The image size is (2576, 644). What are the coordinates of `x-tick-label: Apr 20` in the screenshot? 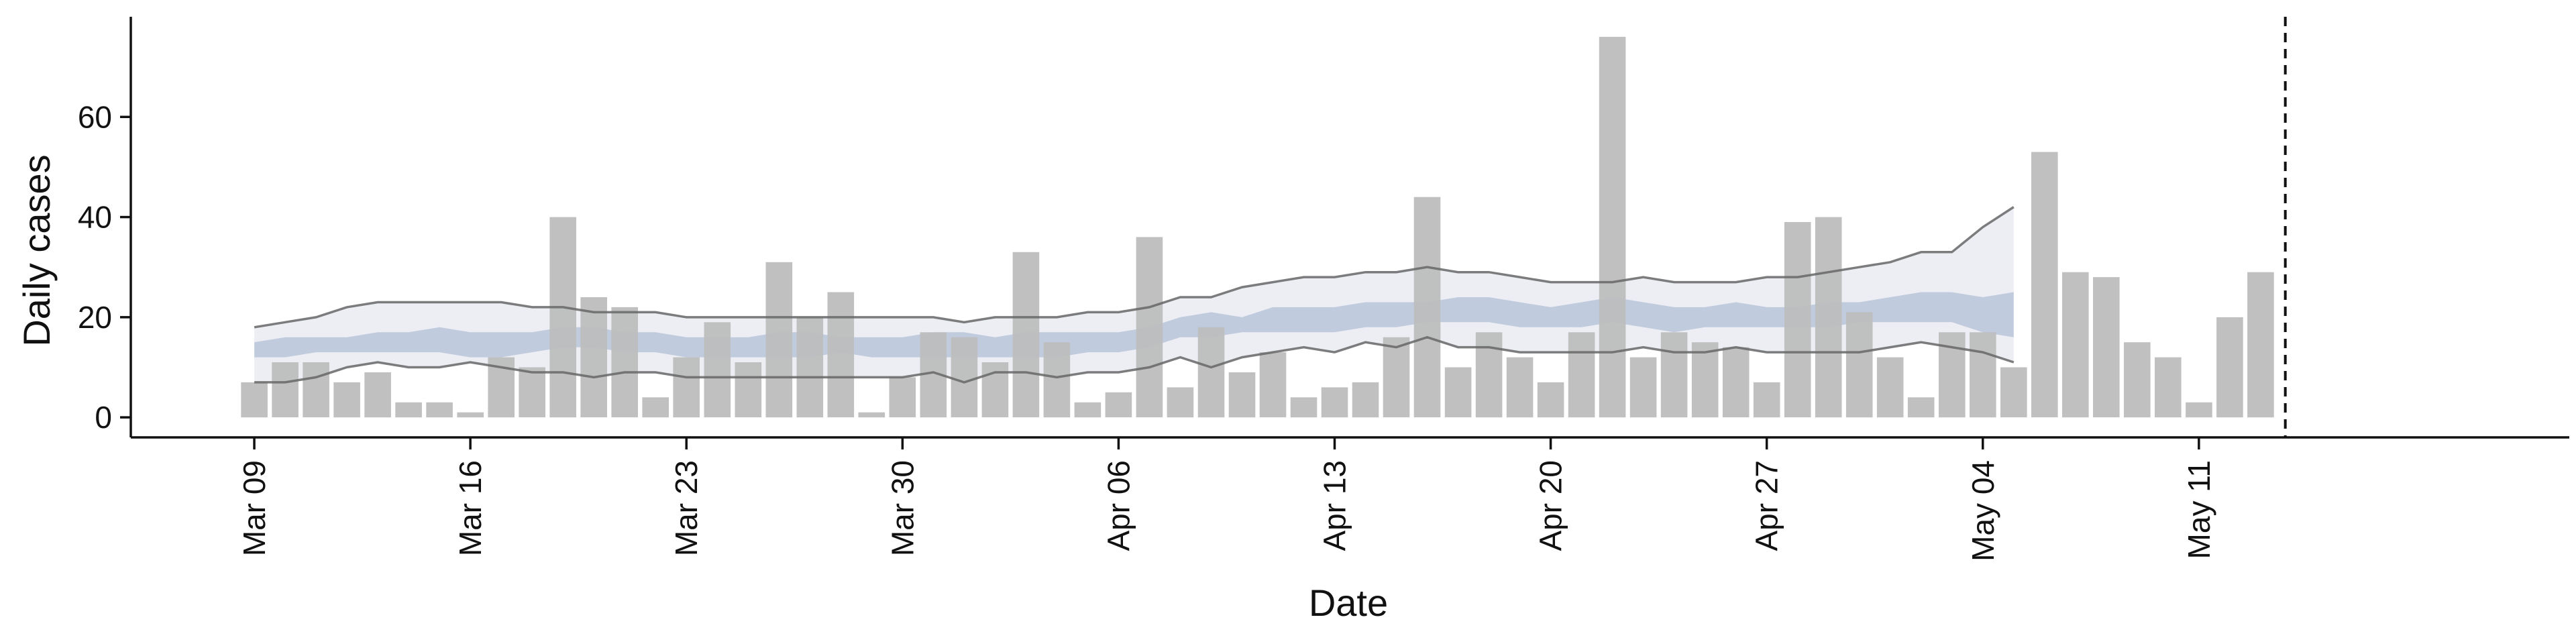 It's located at (1551, 505).